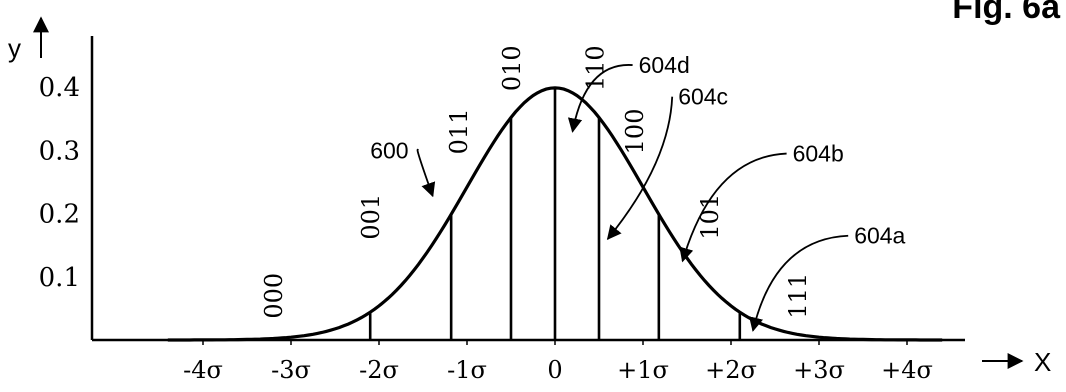 This screenshot has width=1066, height=392. I want to click on x-tick-label-0: -4σ, so click(203, 370).